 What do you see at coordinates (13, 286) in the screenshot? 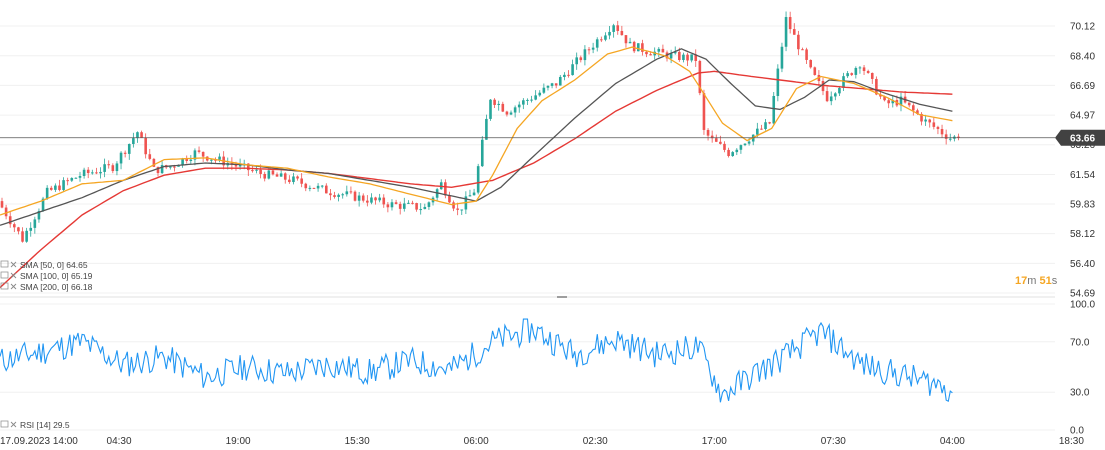
I see `legend-close-icon` at bounding box center [13, 286].